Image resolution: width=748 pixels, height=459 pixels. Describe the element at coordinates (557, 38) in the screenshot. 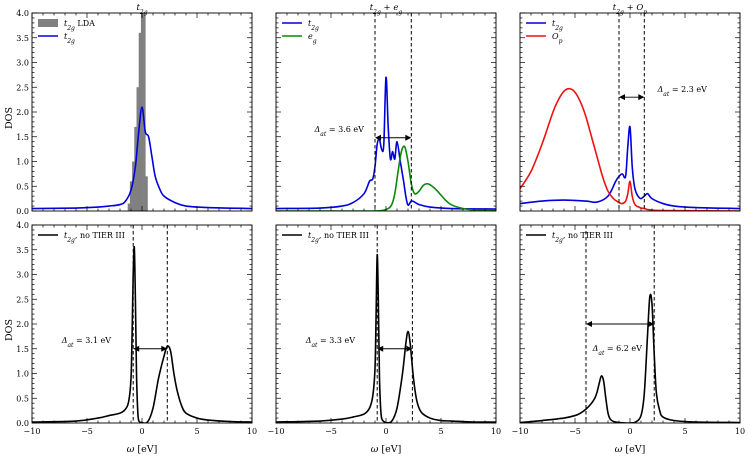

I see `legend-label: Op` at that location.